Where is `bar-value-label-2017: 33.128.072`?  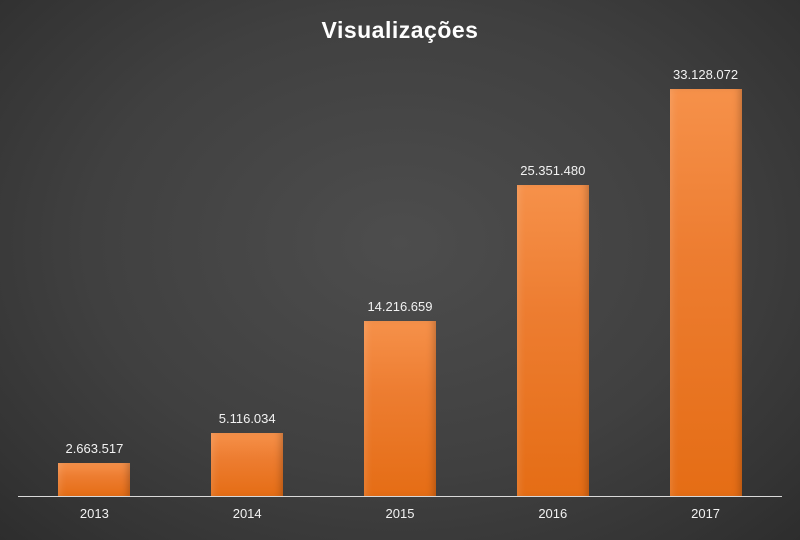 bar-value-label-2017: 33.128.072 is located at coordinates (706, 74).